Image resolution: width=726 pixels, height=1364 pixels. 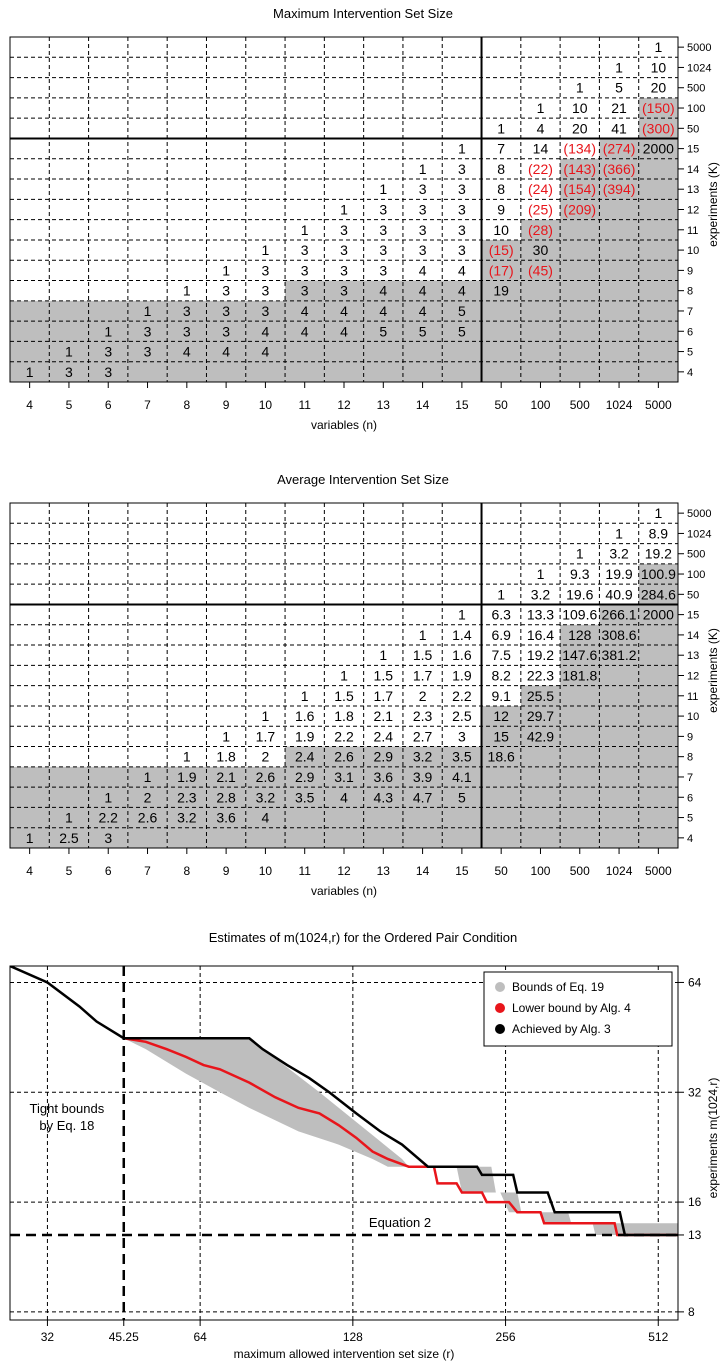 I want to click on y-tick-label: 13, so click(x=693, y=656).